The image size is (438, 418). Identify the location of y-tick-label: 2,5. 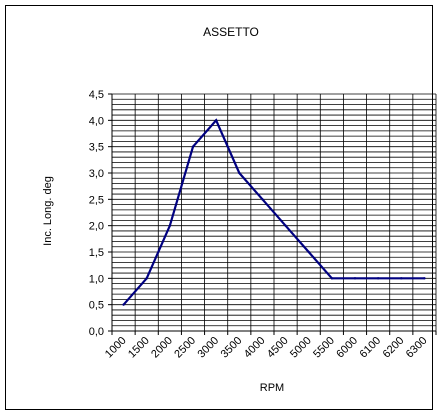
(96, 200).